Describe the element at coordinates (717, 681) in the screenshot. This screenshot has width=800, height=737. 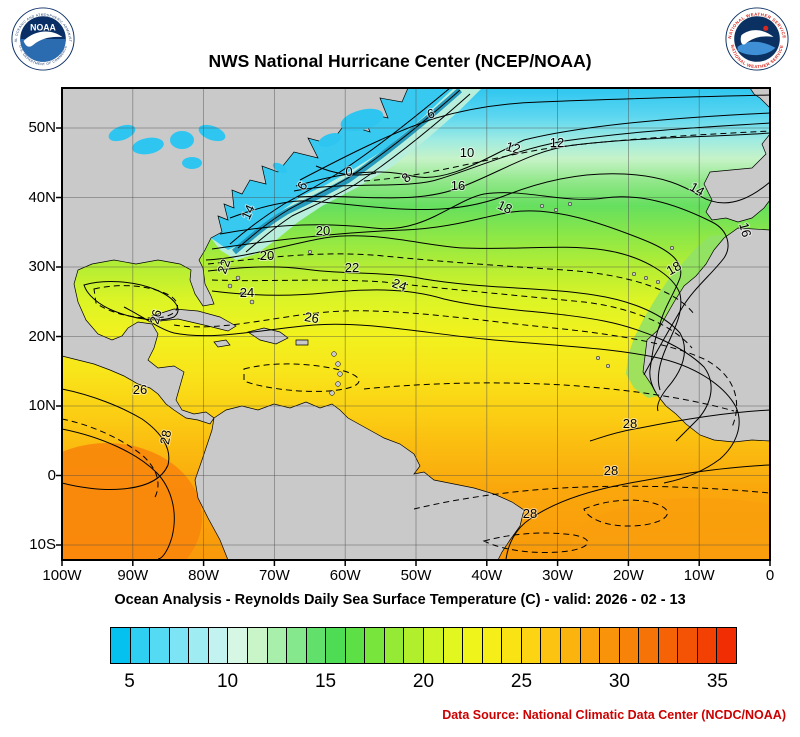
I see `colorbar-tick-label: 35` at that location.